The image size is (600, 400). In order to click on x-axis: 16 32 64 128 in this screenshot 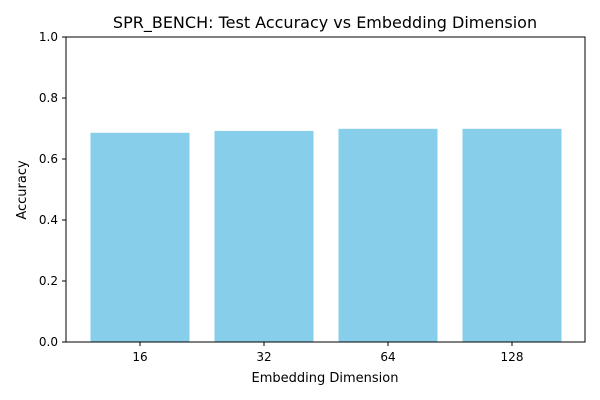, I will do `click(327, 353)`.